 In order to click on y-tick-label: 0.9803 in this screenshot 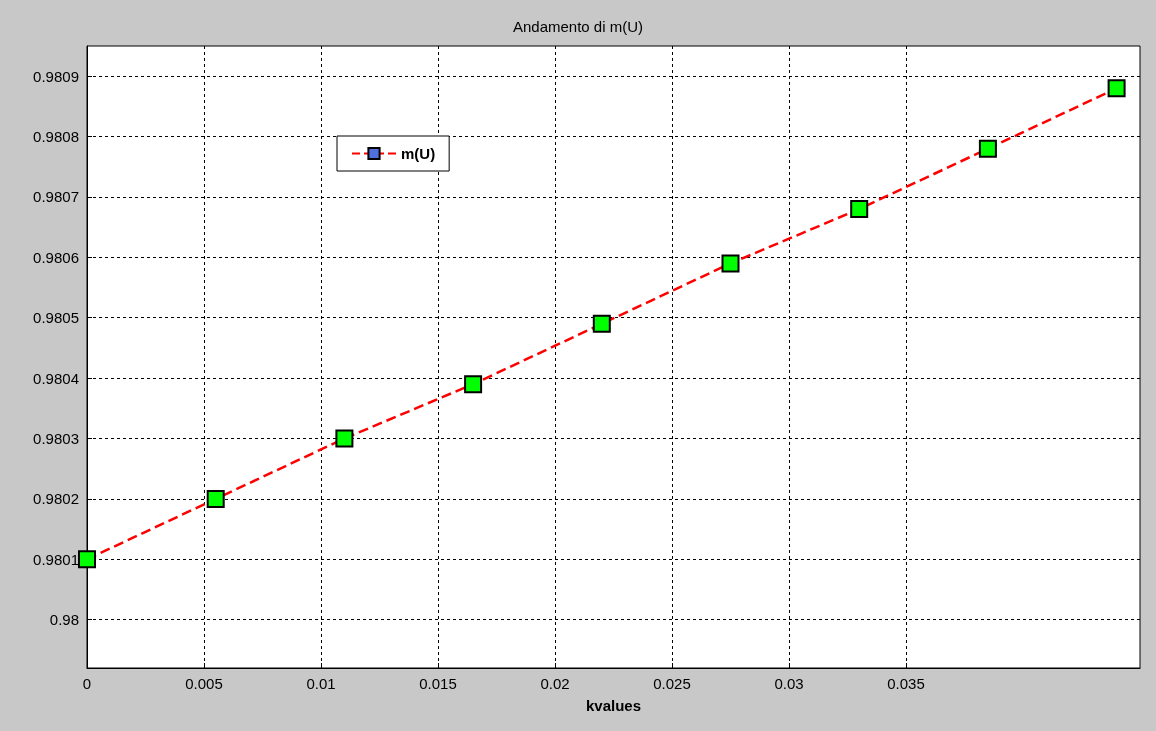, I will do `click(56, 439)`.